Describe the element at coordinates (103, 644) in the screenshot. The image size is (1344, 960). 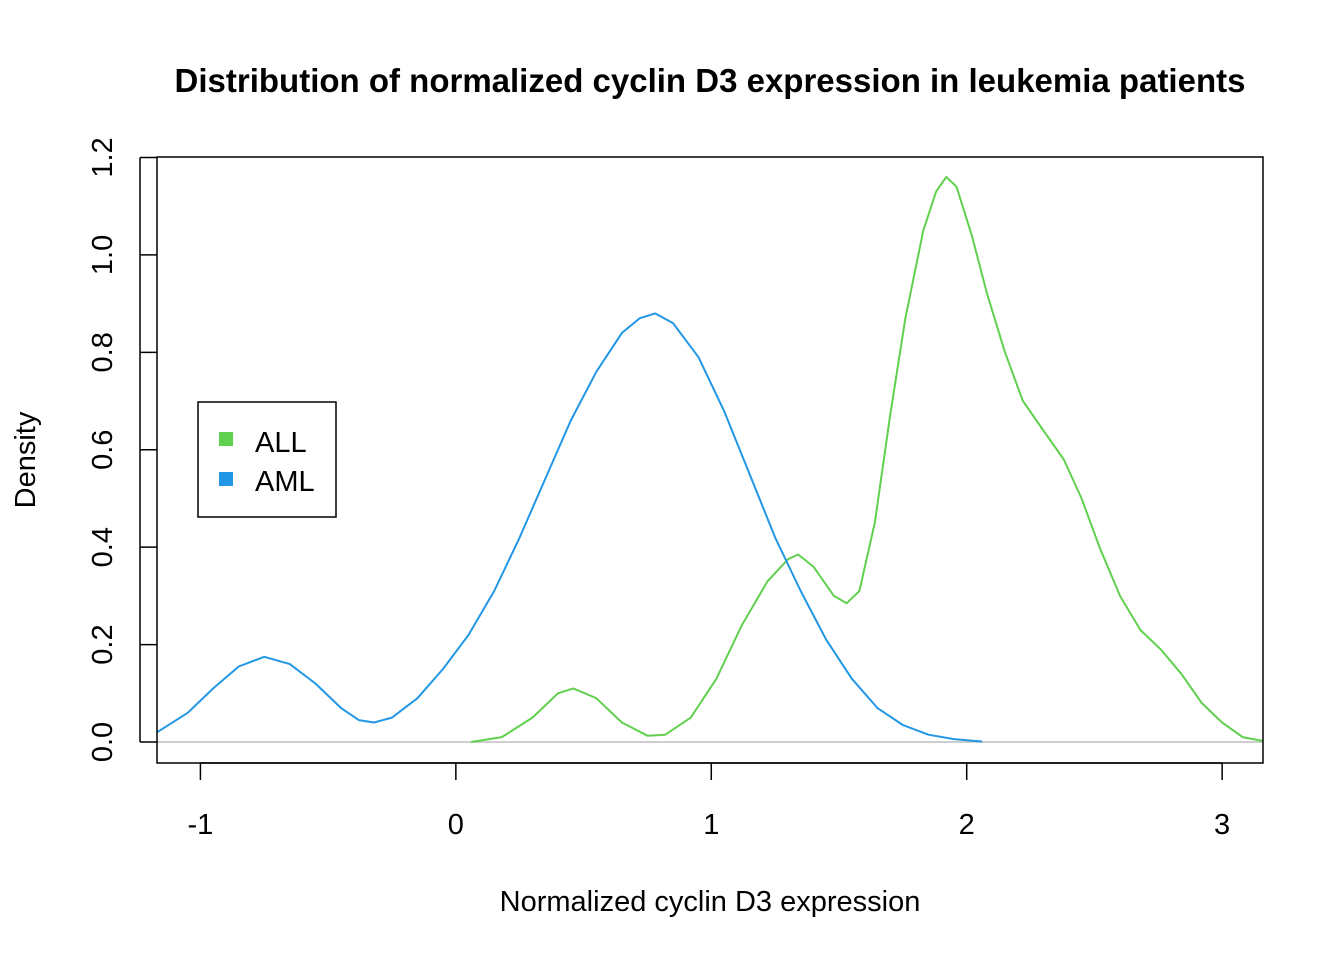
I see `y-tick-label: 0.2` at that location.